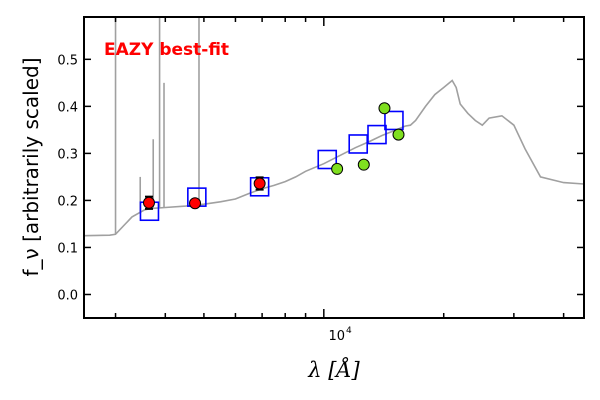  What do you see at coordinates (67, 178) in the screenshot?
I see `tick-labels: 0.0 0.1 0.2 0.3 0.4 0.5` at bounding box center [67, 178].